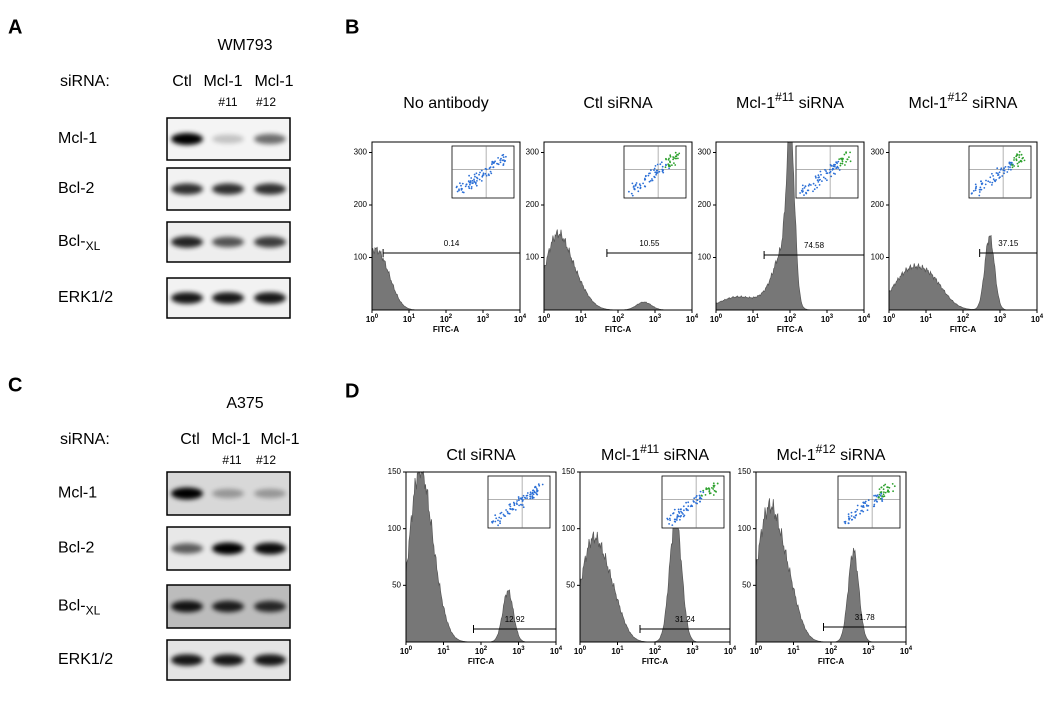  I want to click on x-tick-label: 10⁴, so click(1037, 319).